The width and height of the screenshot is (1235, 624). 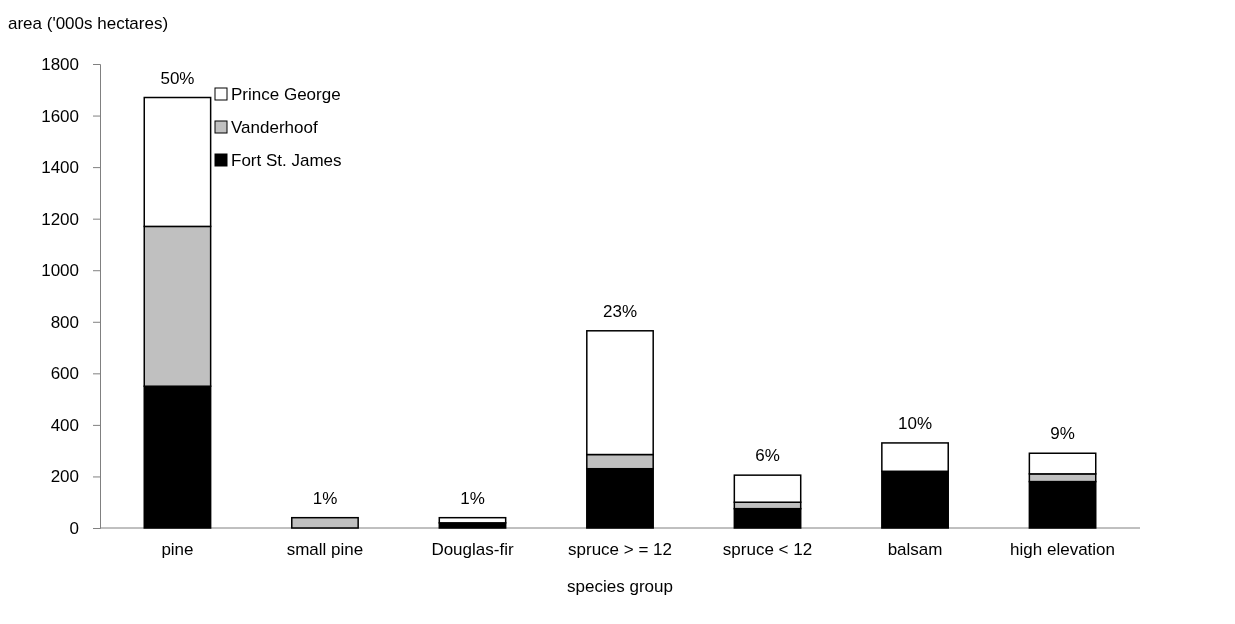 What do you see at coordinates (74, 528) in the screenshot?
I see `y-tick-label: 0` at bounding box center [74, 528].